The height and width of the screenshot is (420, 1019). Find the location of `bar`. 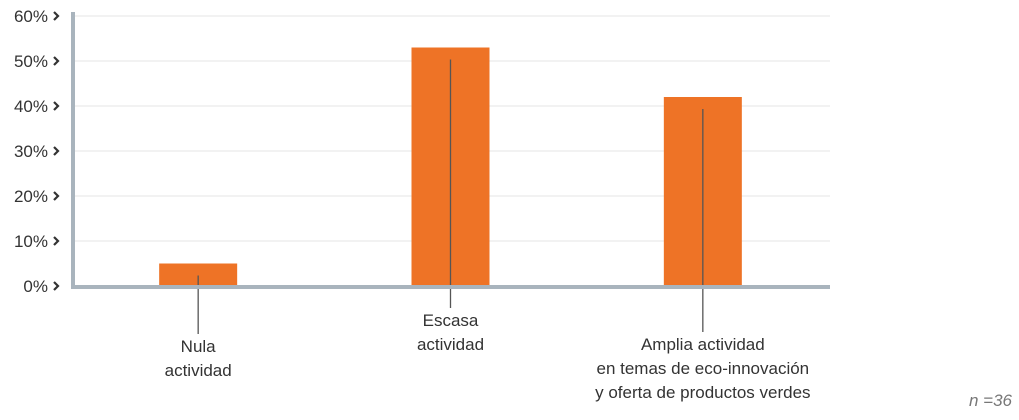

bar is located at coordinates (198, 274).